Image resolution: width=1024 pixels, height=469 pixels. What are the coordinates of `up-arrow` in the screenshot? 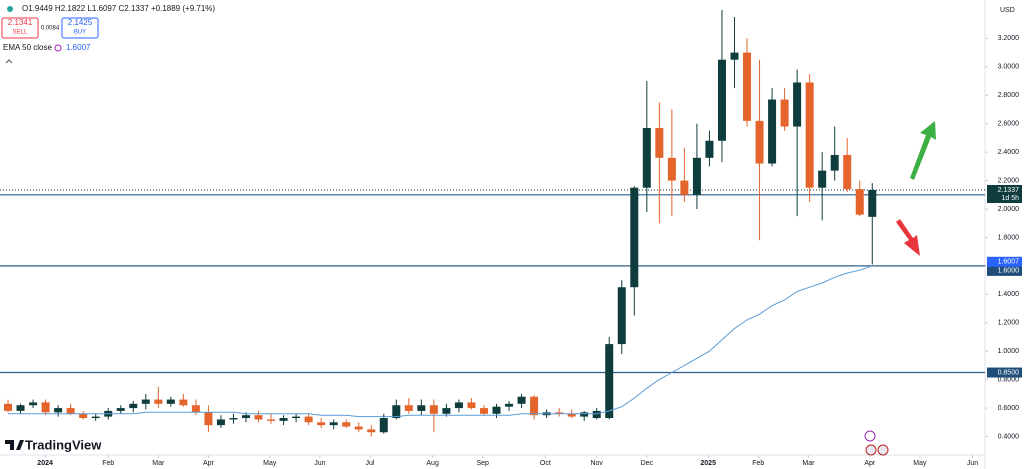 It's located at (923, 150).